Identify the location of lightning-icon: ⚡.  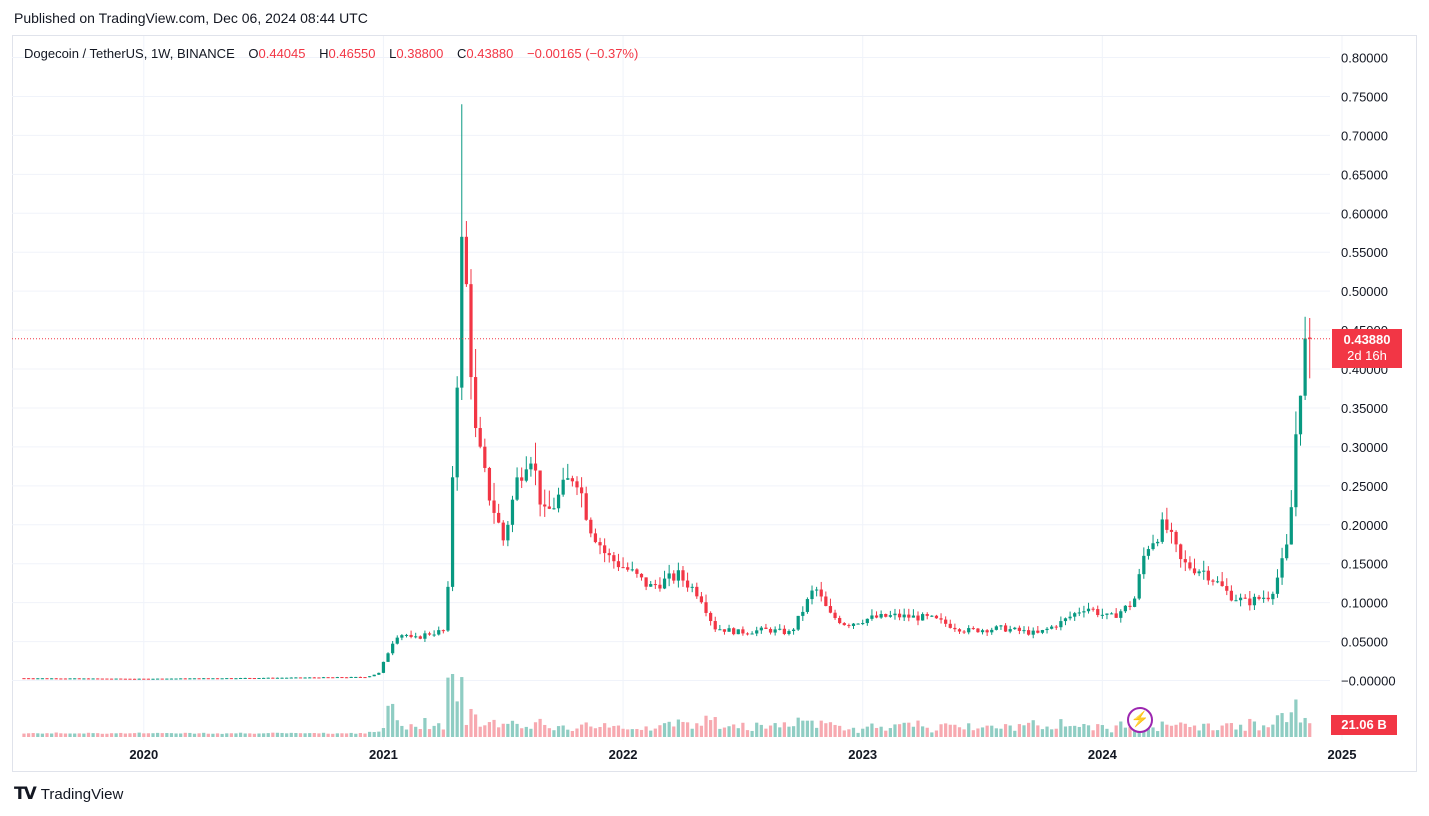
(1140, 720).